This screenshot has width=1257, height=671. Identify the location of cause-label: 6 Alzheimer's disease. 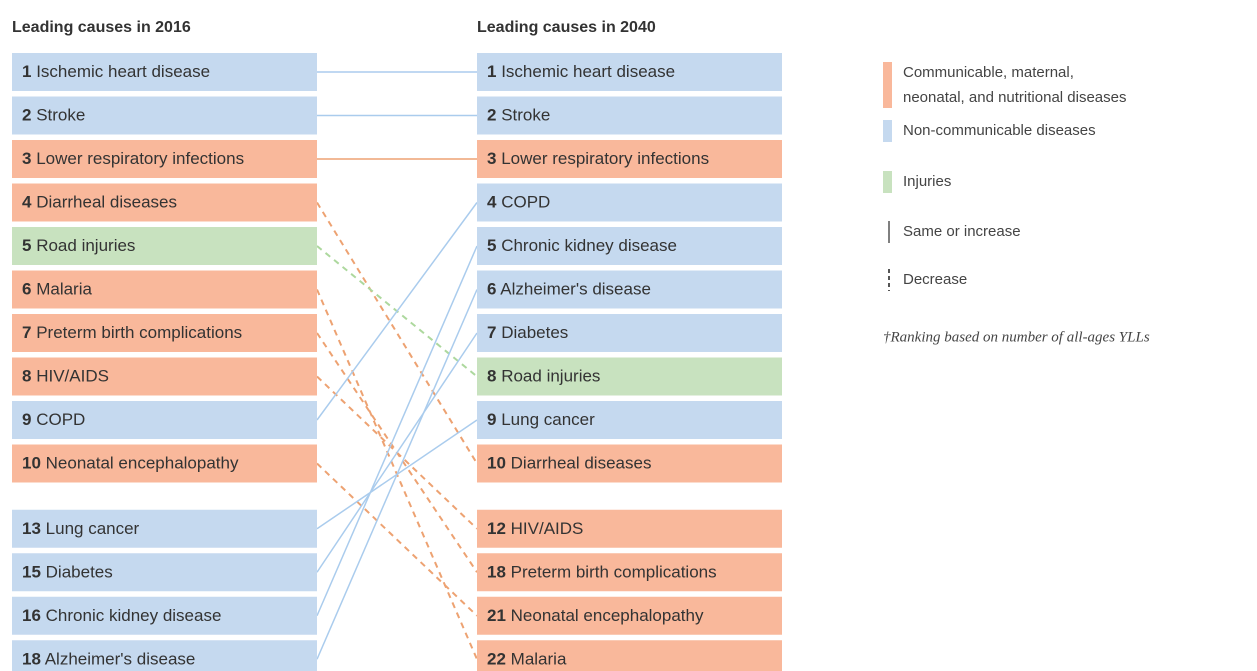
(569, 289).